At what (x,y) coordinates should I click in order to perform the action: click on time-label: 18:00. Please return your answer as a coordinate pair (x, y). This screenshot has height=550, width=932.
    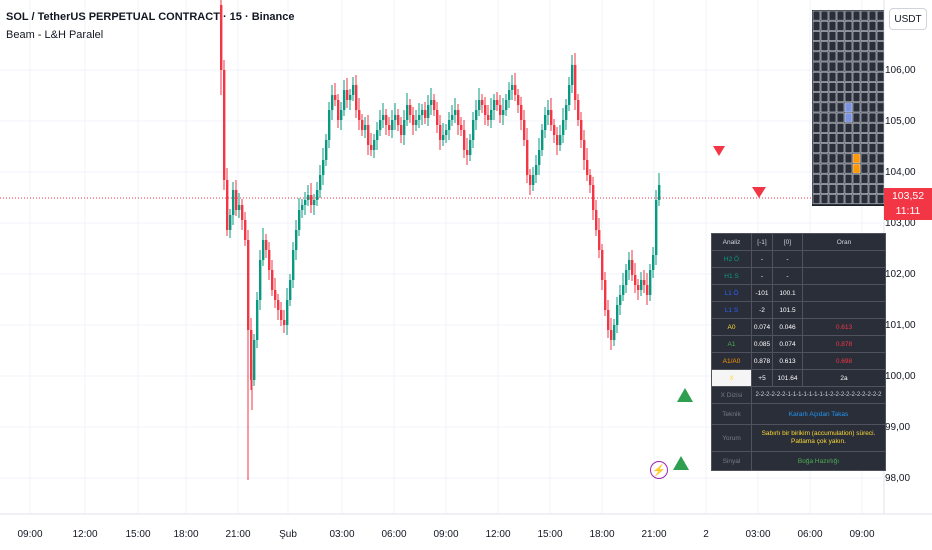
    Looking at the image, I should click on (602, 534).